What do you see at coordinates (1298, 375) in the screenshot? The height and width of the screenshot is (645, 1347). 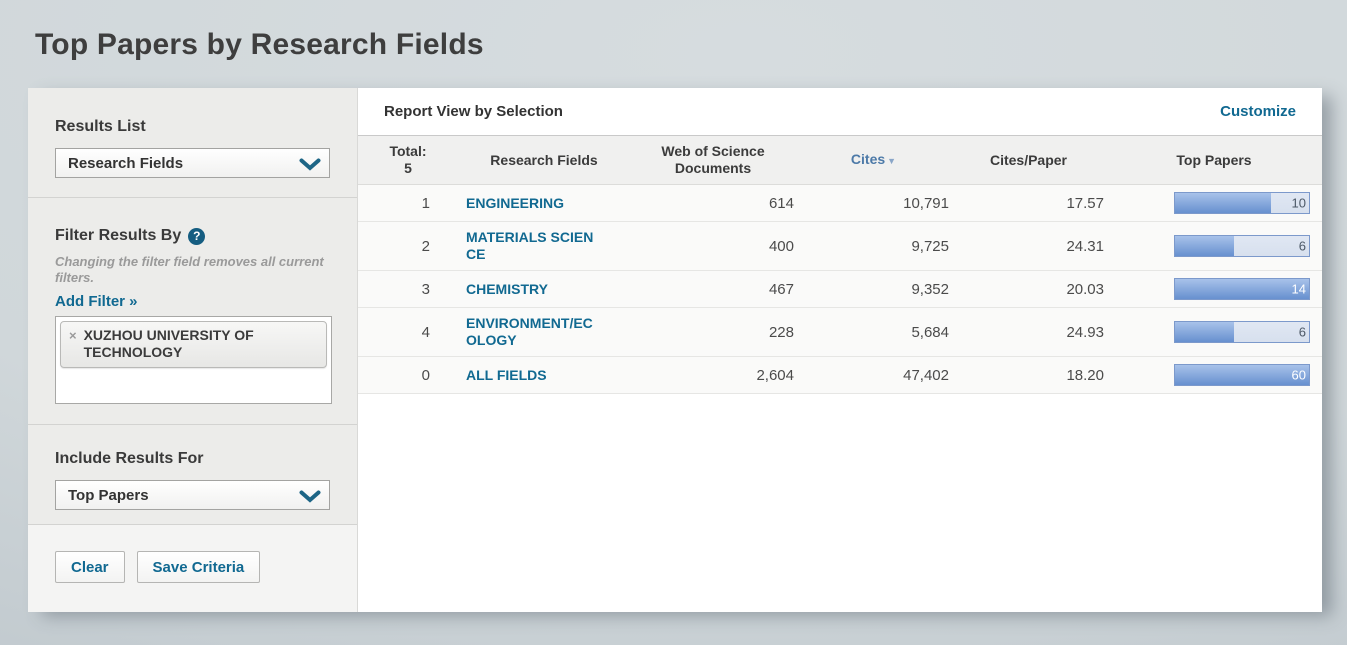 I see `top-papers-value: 60` at bounding box center [1298, 375].